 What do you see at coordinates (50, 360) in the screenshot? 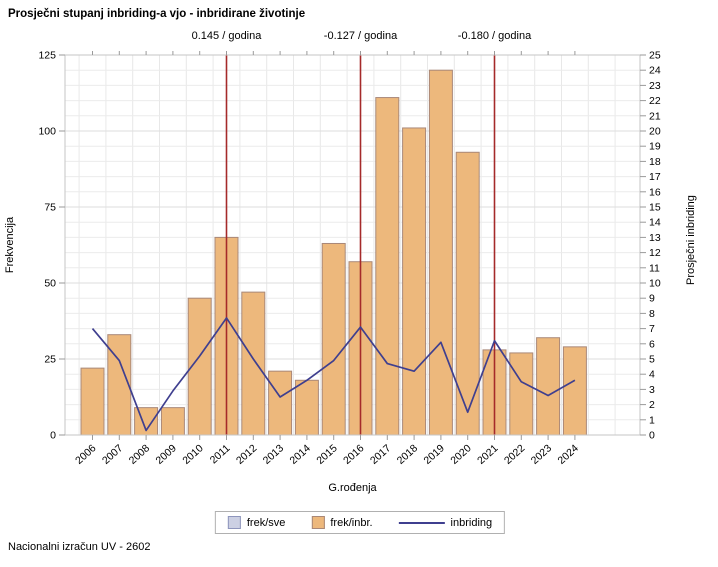
I see `left-axis-tick-label: 25` at bounding box center [50, 360].